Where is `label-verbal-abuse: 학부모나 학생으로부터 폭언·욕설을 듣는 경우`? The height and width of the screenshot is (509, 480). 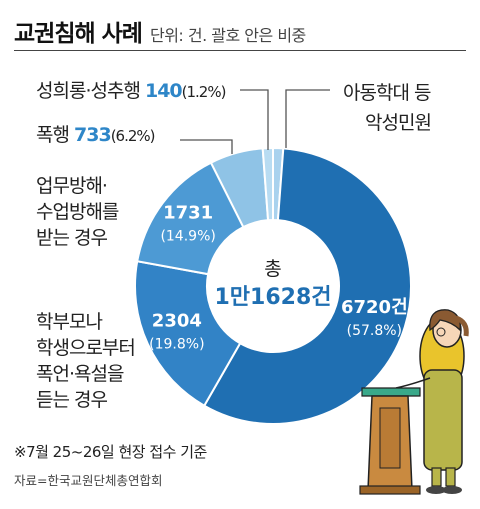
label-verbal-abuse: 학부모나 학생으로부터 폭언·욕설을 듣는 경우 is located at coordinates (86, 361).